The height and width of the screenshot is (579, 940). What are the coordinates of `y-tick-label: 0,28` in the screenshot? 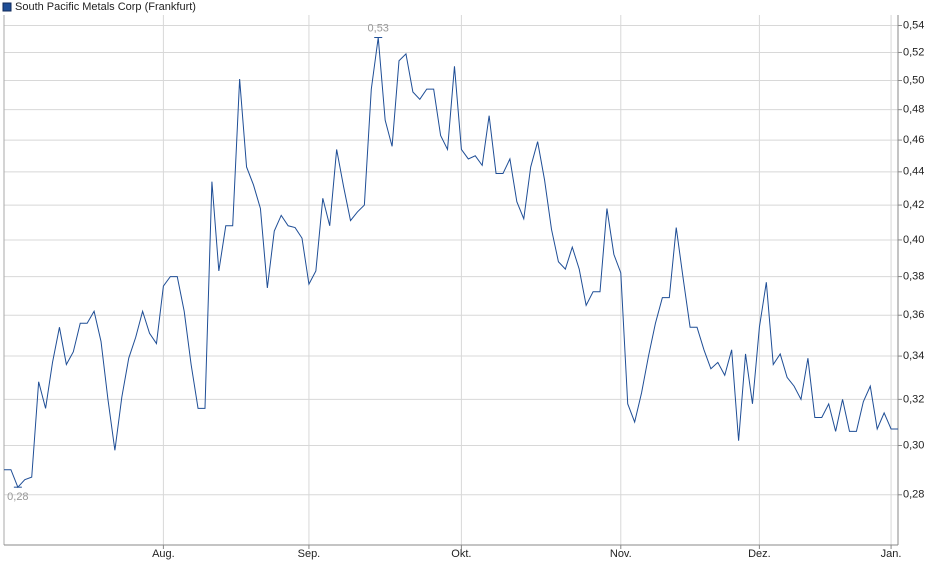 It's located at (913, 495).